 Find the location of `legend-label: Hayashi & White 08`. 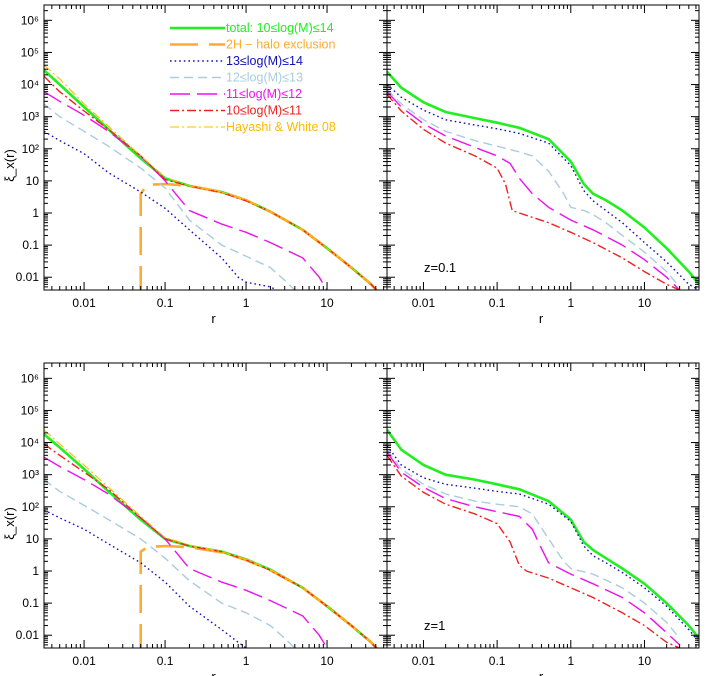

legend-label: Hayashi & White 08 is located at coordinates (281, 127).